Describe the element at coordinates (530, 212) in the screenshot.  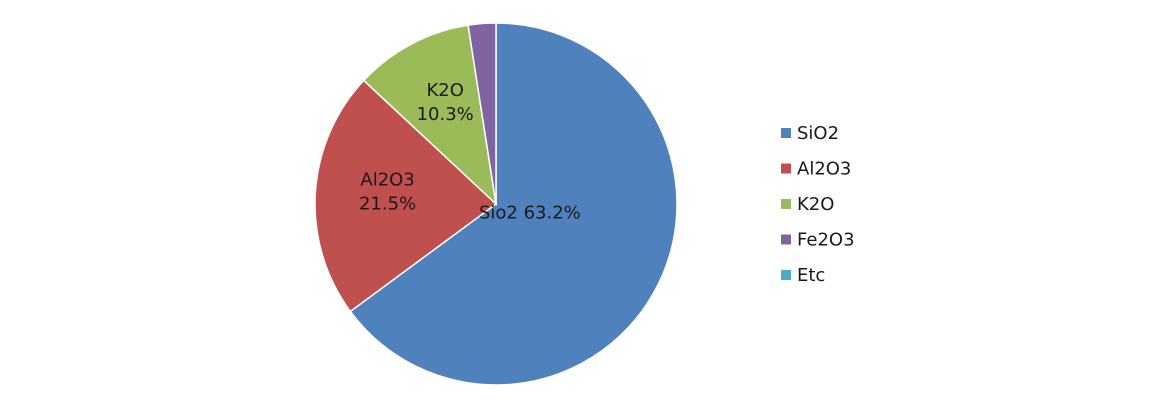
I see `slice-label-sio2: Sio2 63.2%` at that location.